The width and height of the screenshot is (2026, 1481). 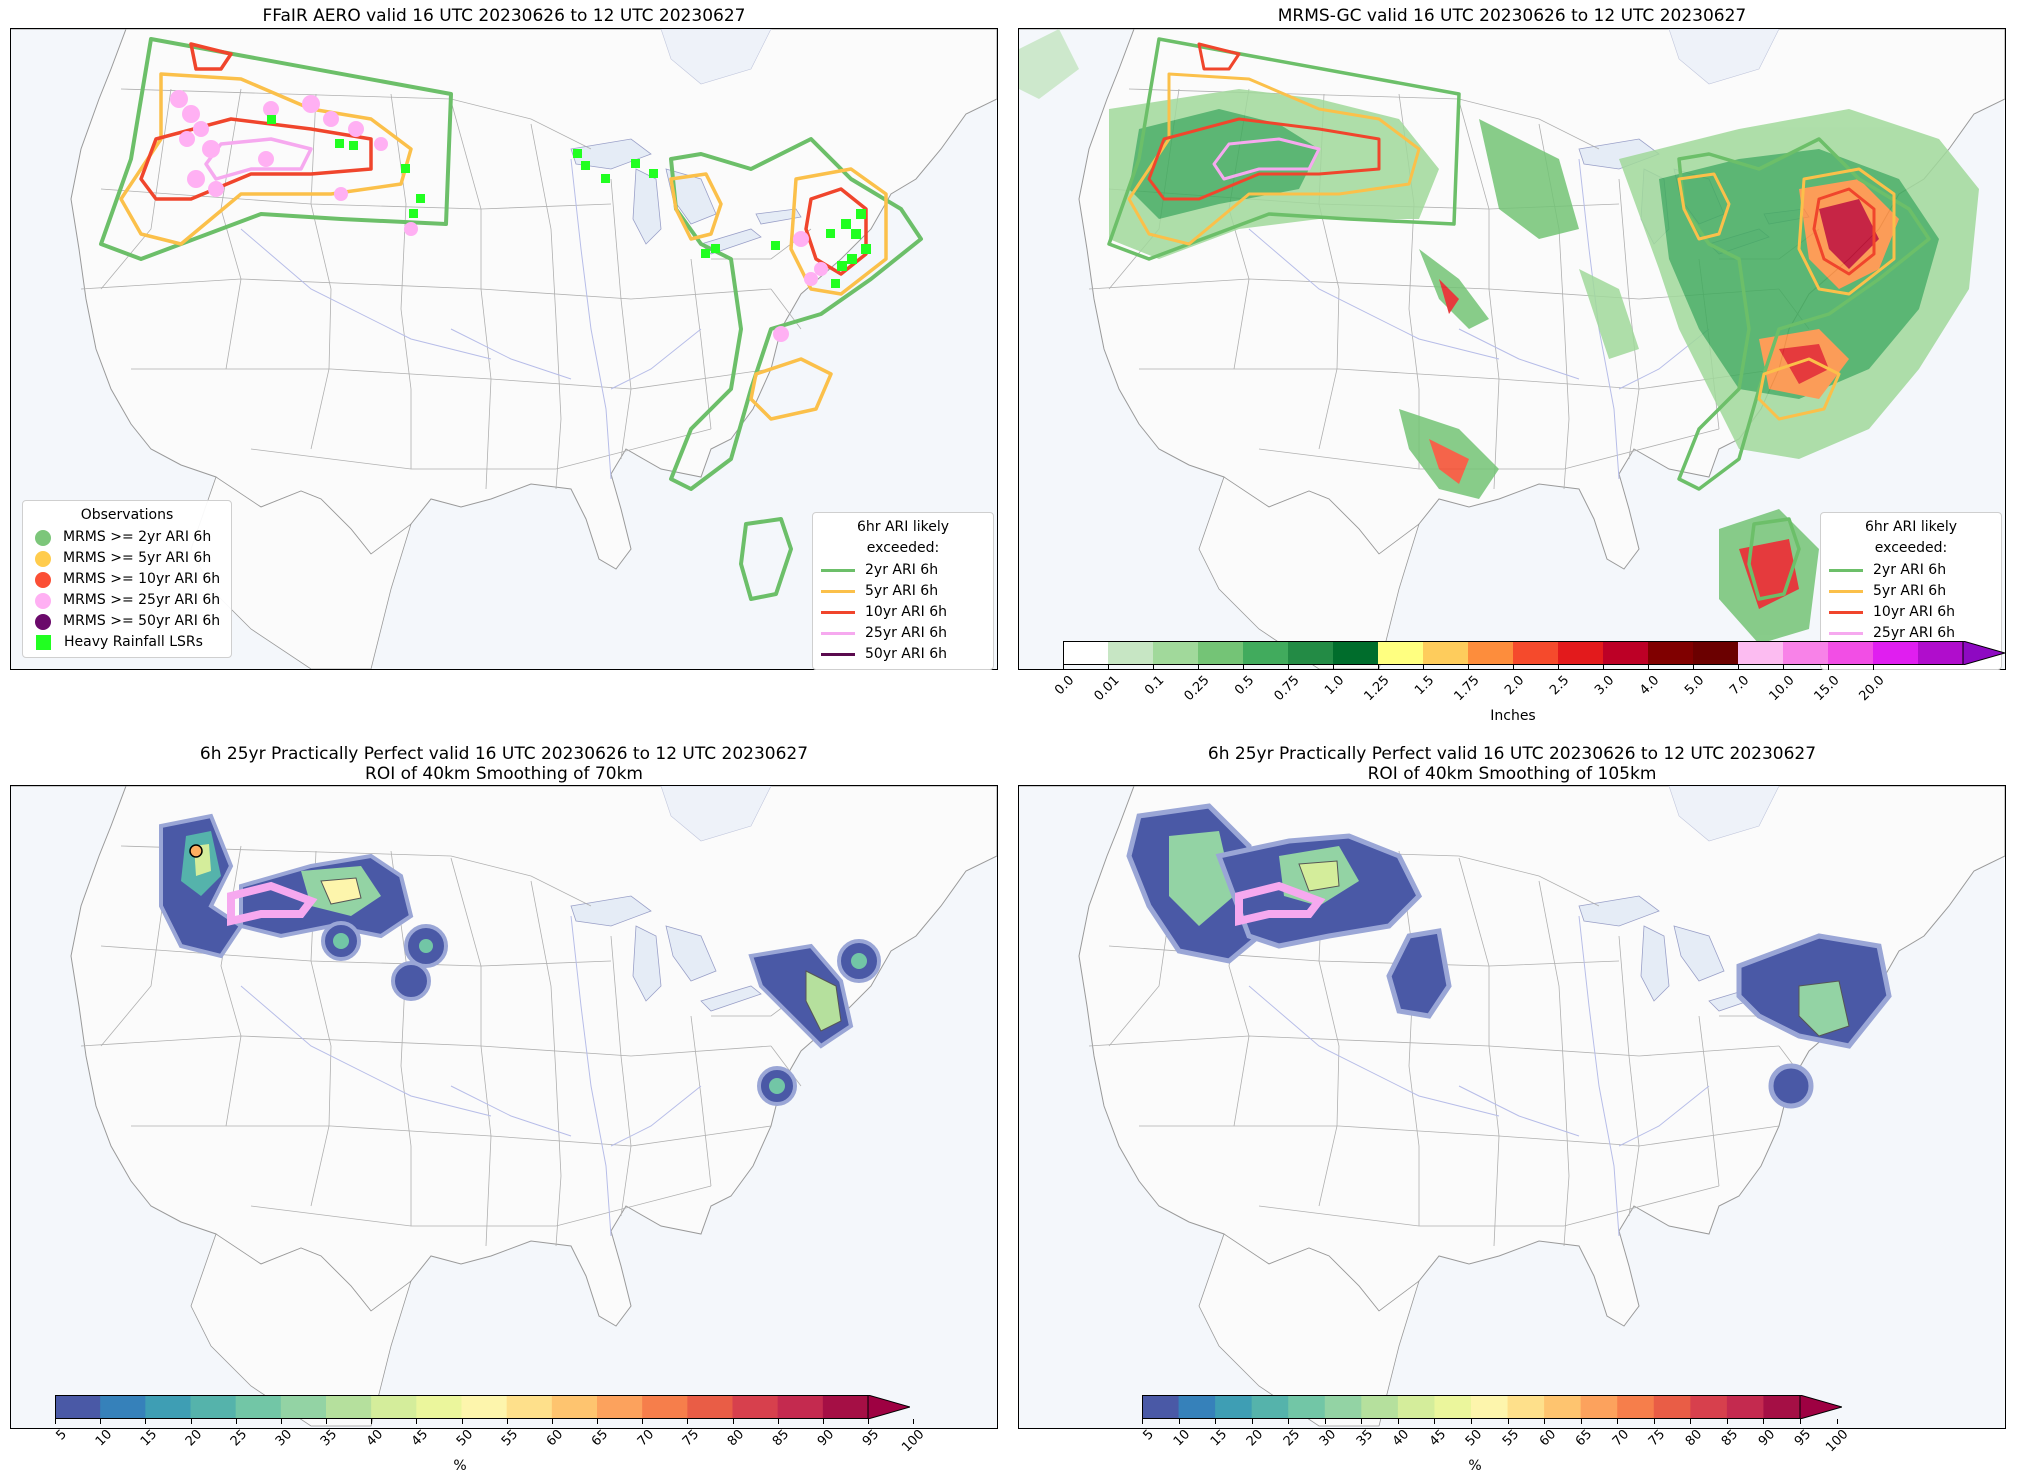 I want to click on colorbar-tick-label: 5, so click(x=61, y=1435).